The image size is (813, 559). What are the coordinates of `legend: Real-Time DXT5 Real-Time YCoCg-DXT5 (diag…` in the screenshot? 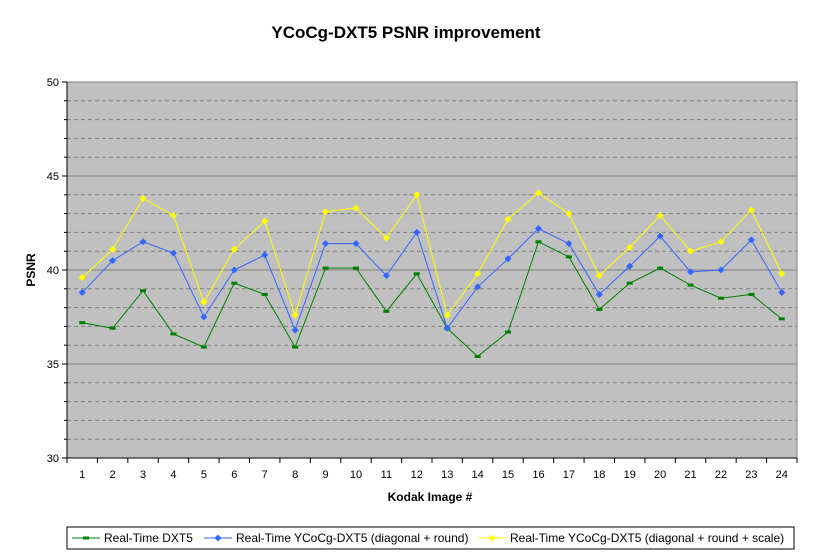 It's located at (430, 538).